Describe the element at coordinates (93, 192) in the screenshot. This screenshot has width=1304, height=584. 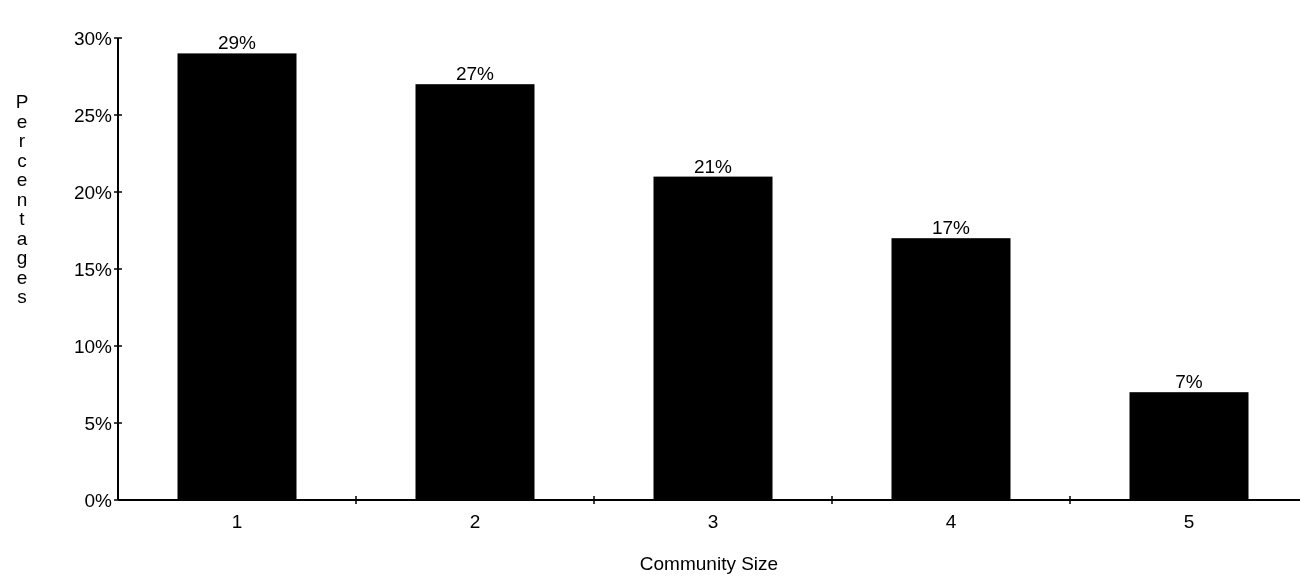
I see `y-tick-label: 20%` at that location.